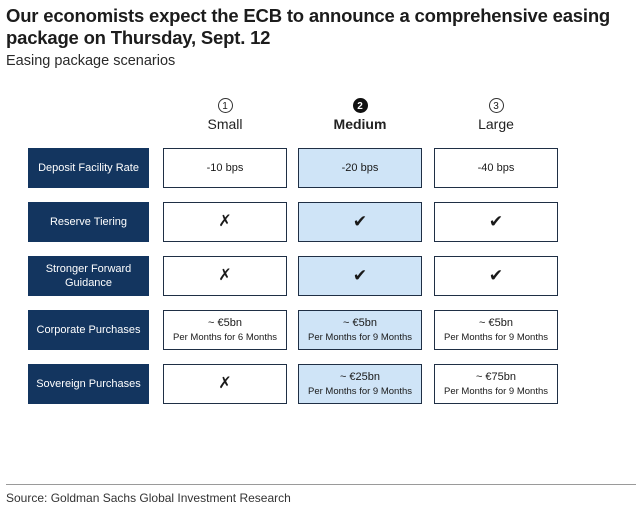 This screenshot has height=517, width=639. Describe the element at coordinates (360, 376) in the screenshot. I see `cell-value: ~ €25bn` at that location.